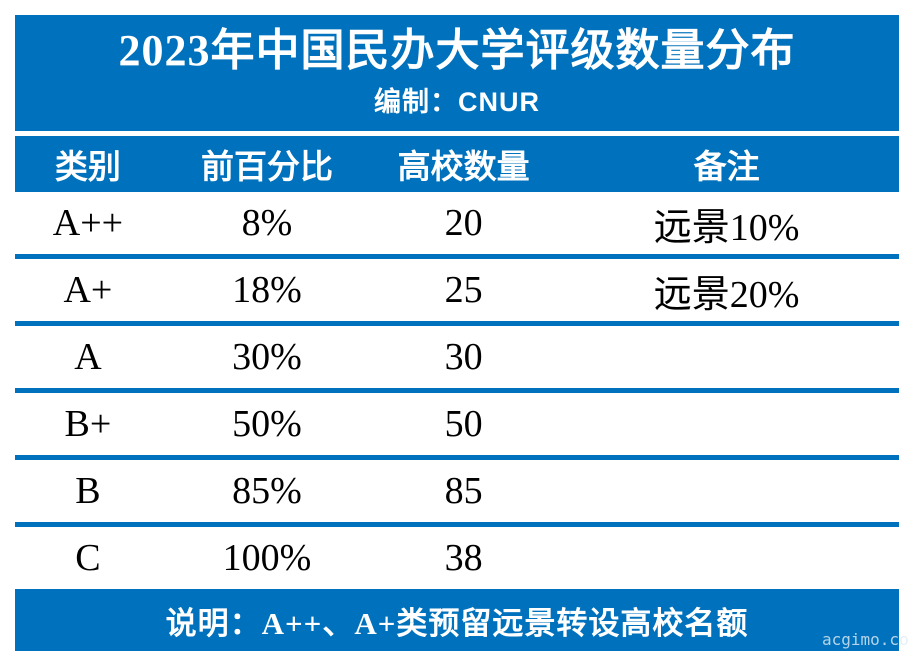 This screenshot has width=914, height=666. I want to click on column-header-notes: 备注, so click(726, 168).